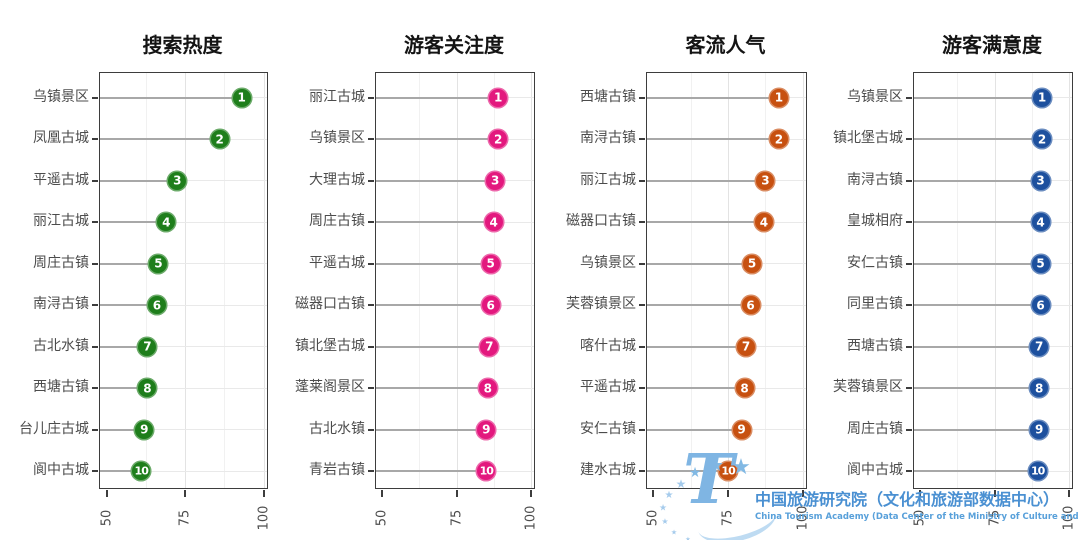 The width and height of the screenshot is (1080, 540). Describe the element at coordinates (608, 387) in the screenshot. I see `category-label: 平遥古城` at that location.